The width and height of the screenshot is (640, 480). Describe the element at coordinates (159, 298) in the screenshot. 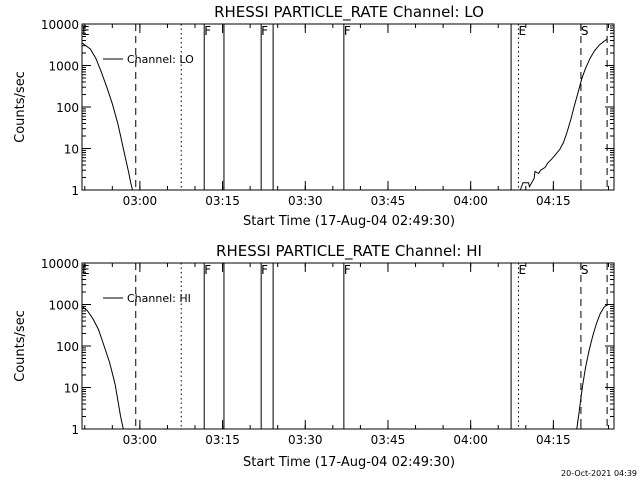

I see `legend-label: Channel: HI` at that location.